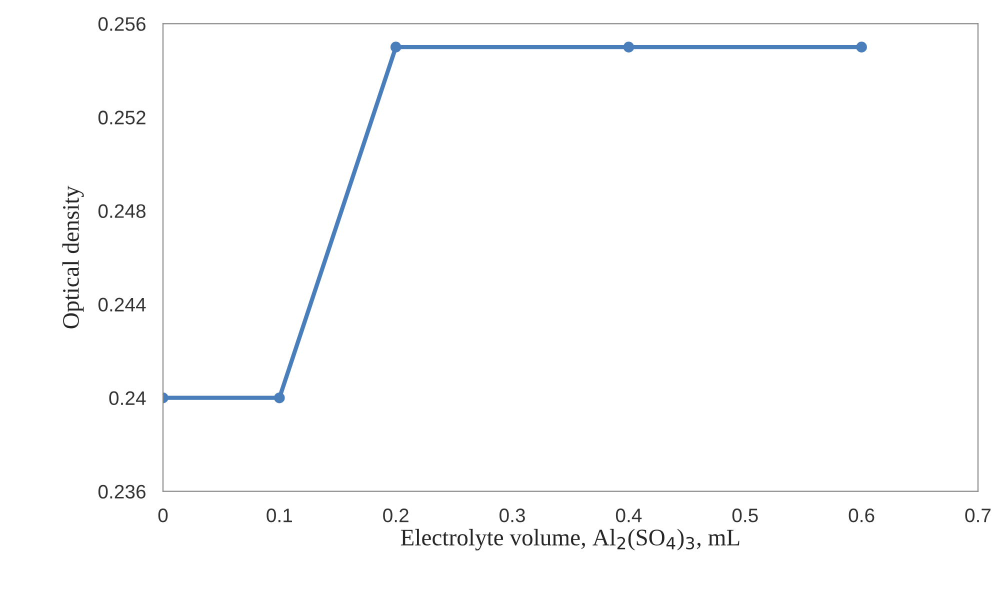 The image size is (1000, 592). I want to click on x-tick-label: 0.6, so click(861, 515).